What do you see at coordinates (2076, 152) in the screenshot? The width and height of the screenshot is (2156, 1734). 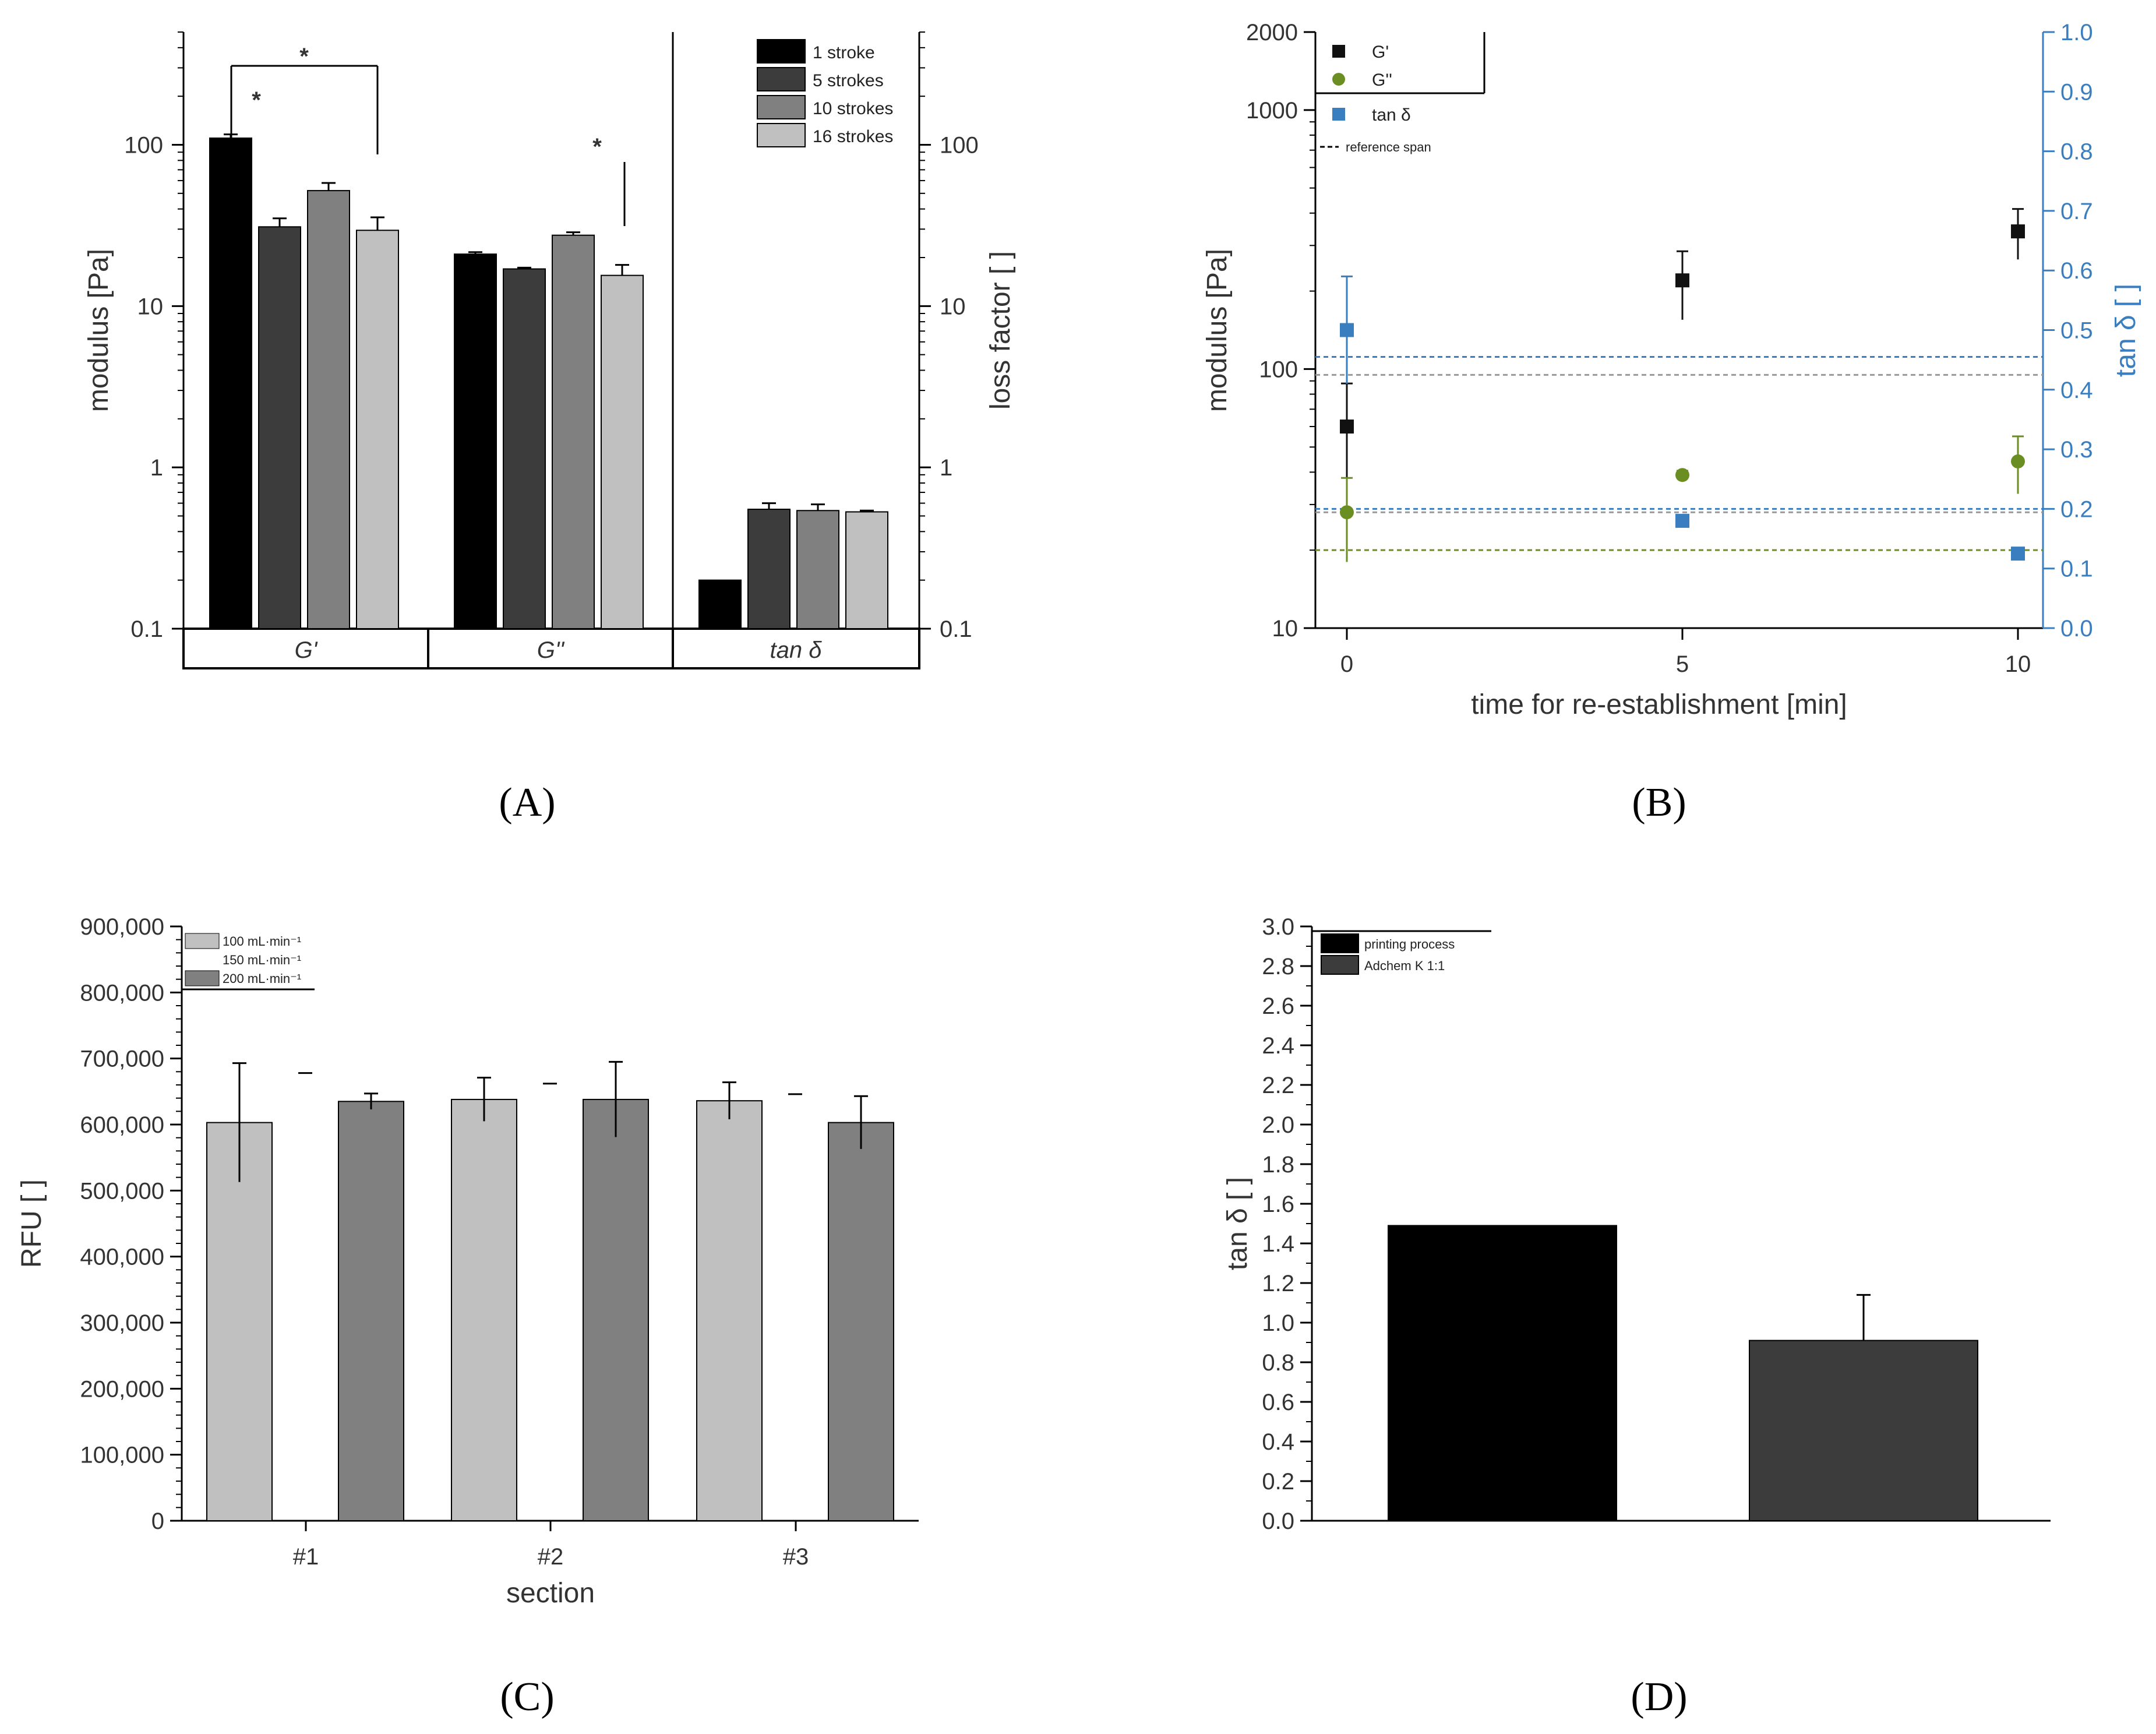 I see `panel-b-y2-tick-label: 0.8` at bounding box center [2076, 152].